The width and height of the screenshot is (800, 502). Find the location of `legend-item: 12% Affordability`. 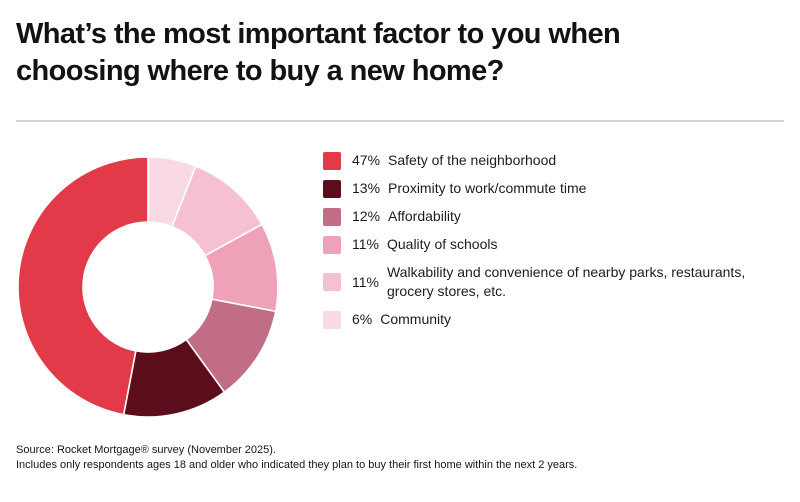

legend-item: 12% Affordability is located at coordinates (555, 216).